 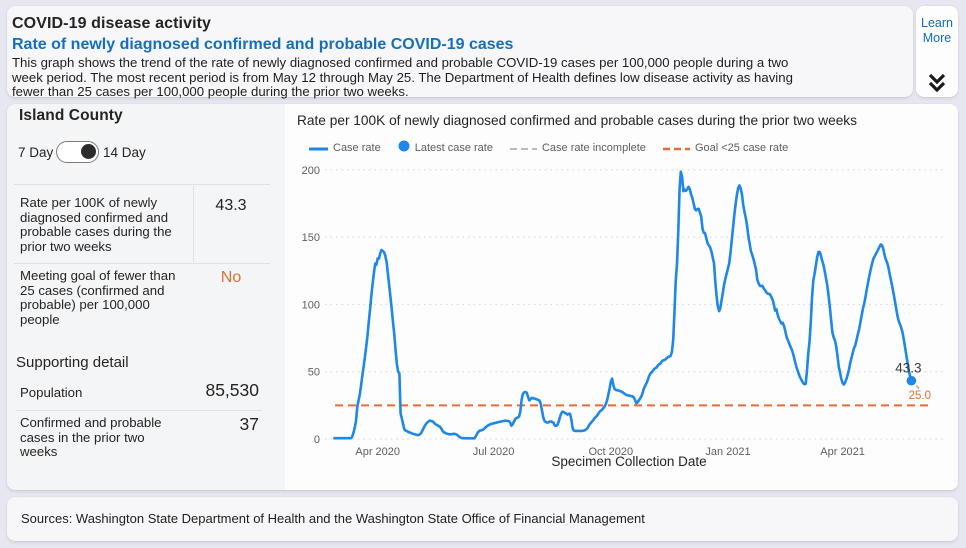 I want to click on collapse-button, so click(x=937, y=83).